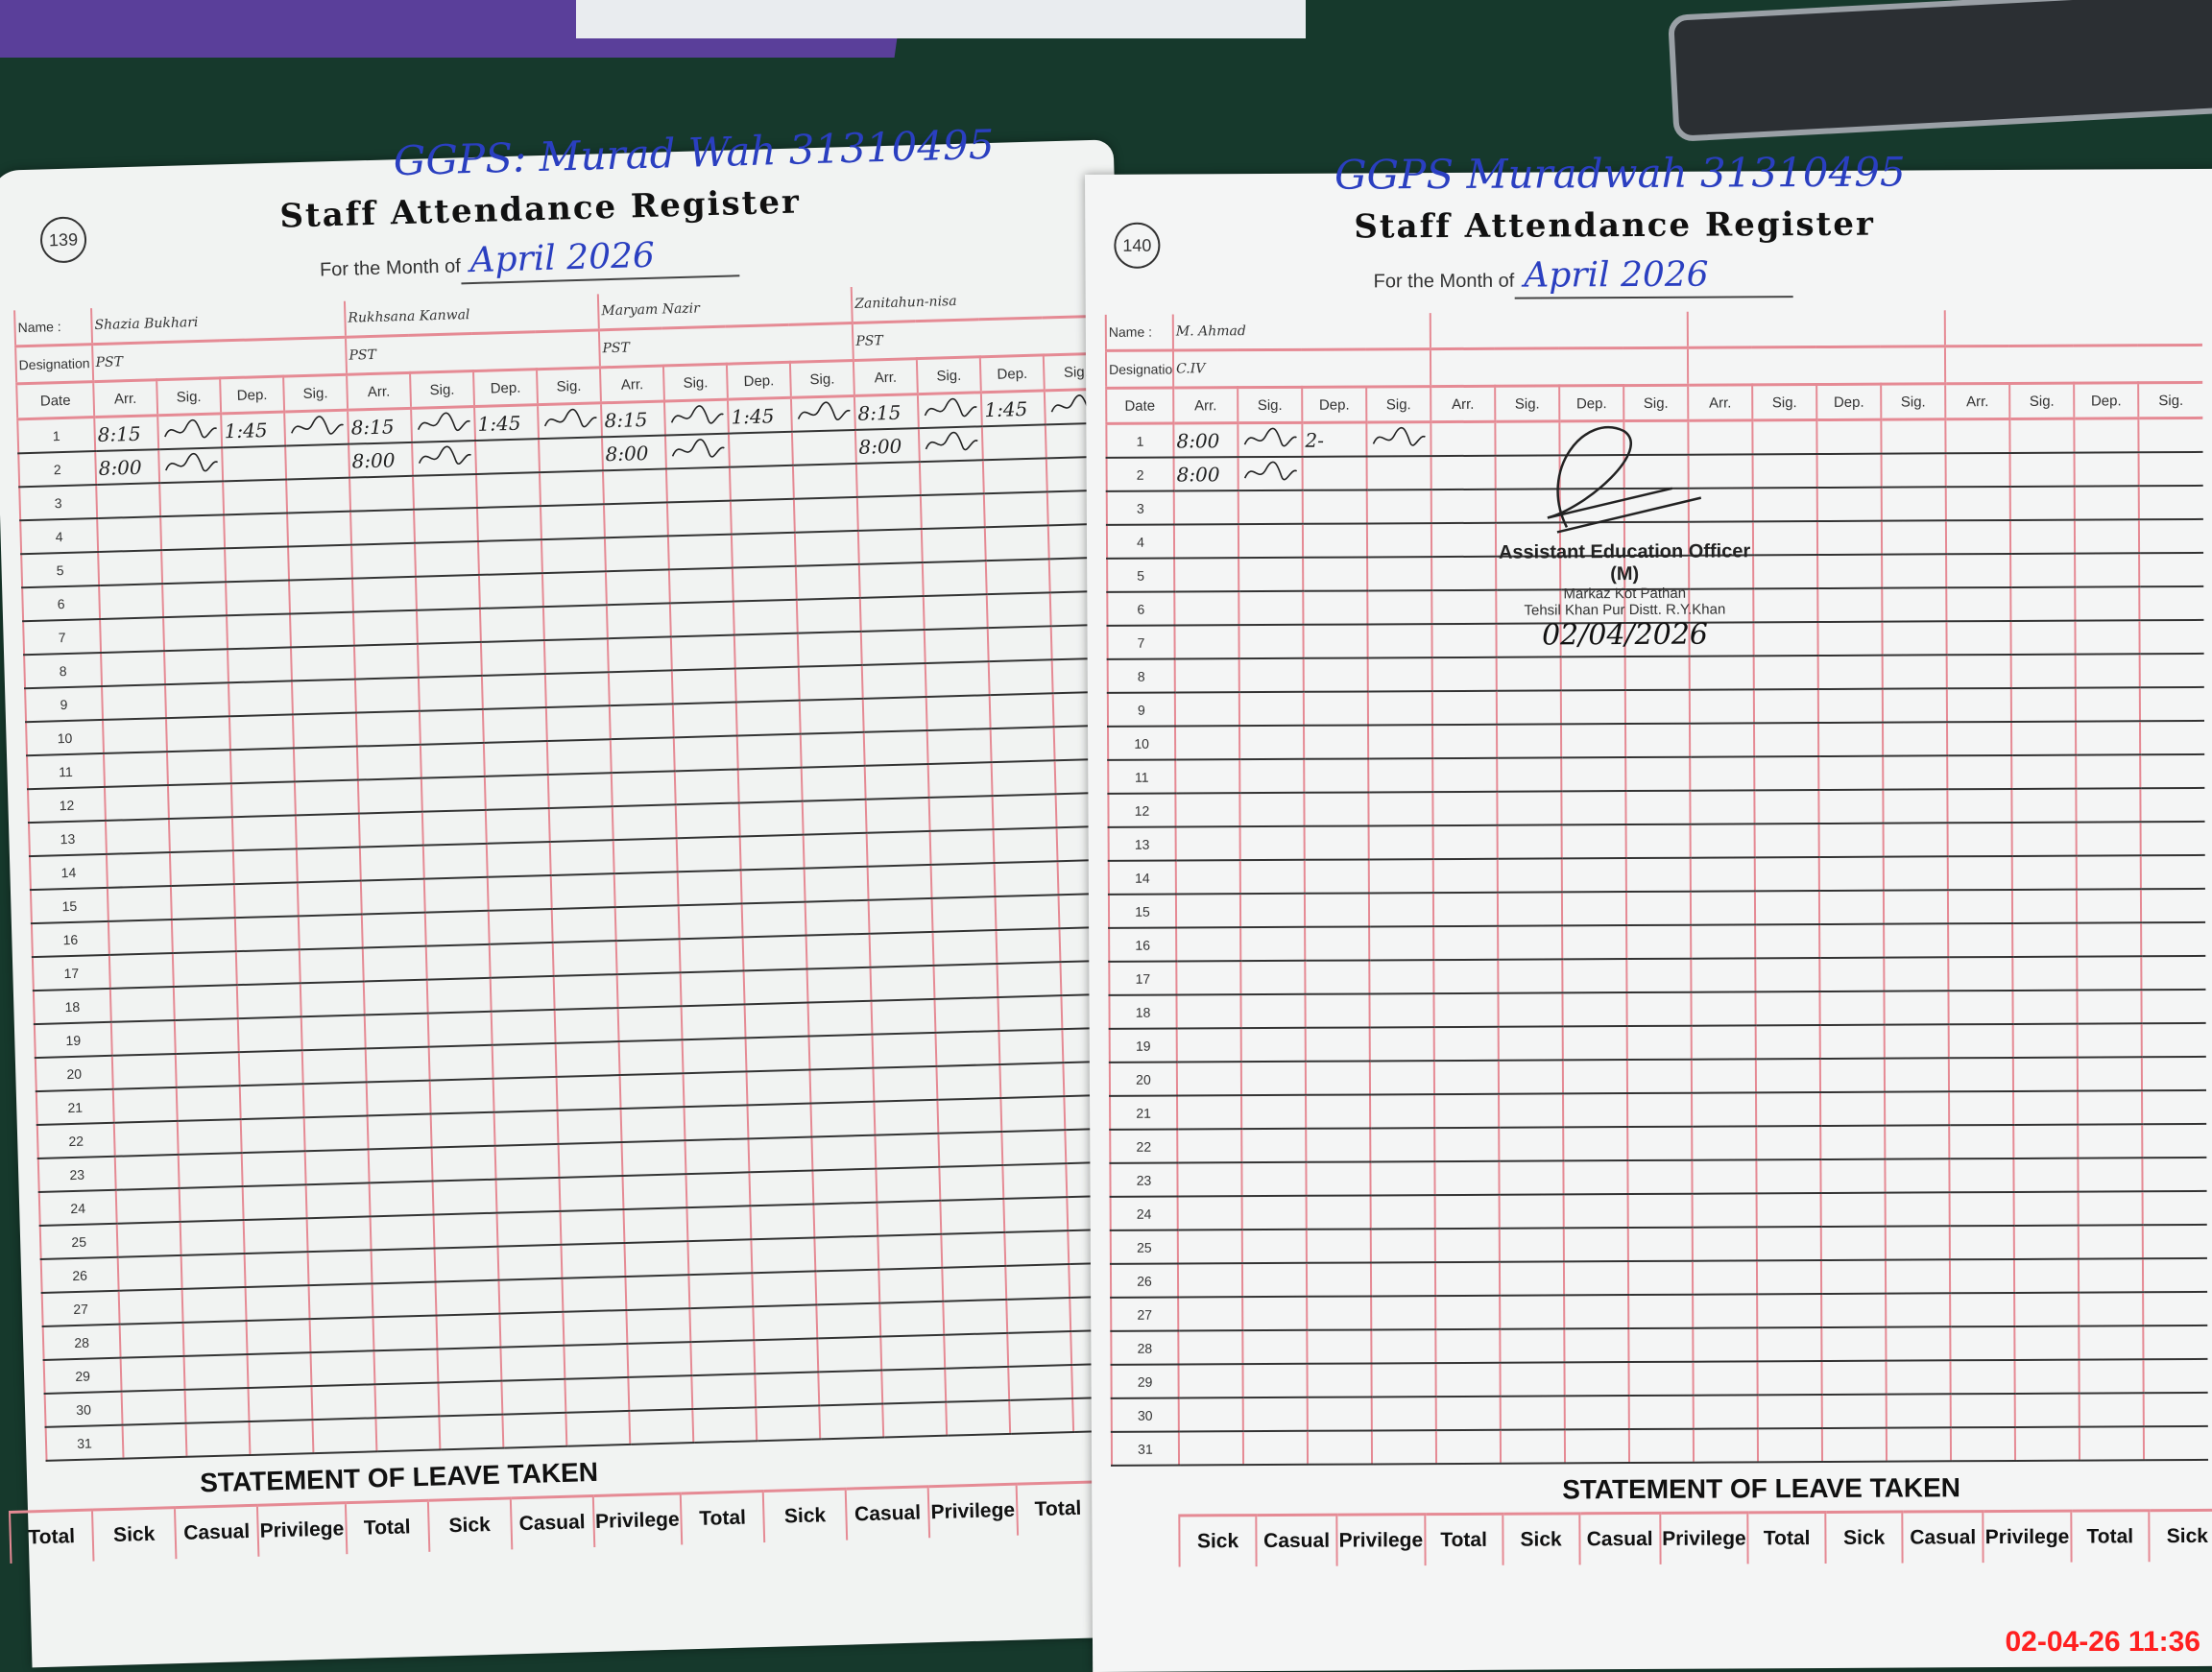 Image resolution: width=2212 pixels, height=1672 pixels. Describe the element at coordinates (695, 152) in the screenshot. I see `school-name-handwritten: GGPS: Murad Wah 31310495` at that location.